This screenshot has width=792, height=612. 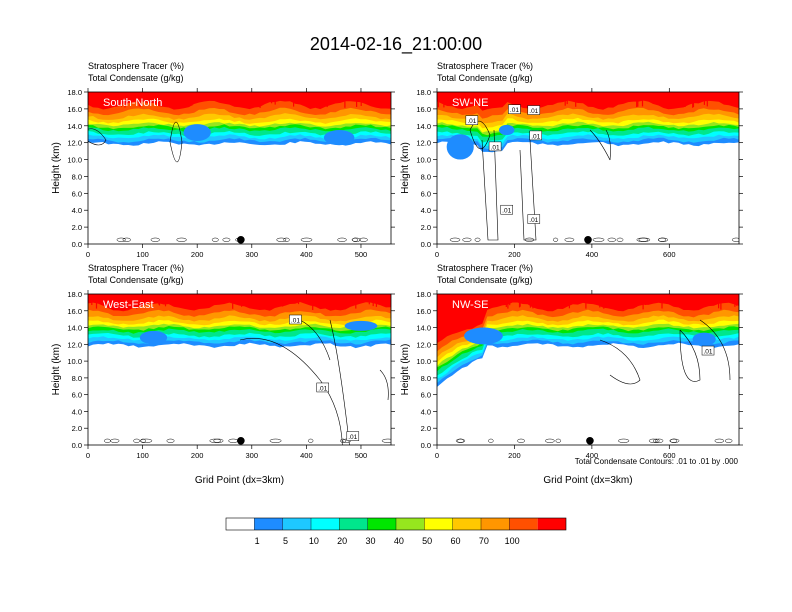 What do you see at coordinates (426, 445) in the screenshot?
I see `y-tick-label: 0.0` at bounding box center [426, 445].